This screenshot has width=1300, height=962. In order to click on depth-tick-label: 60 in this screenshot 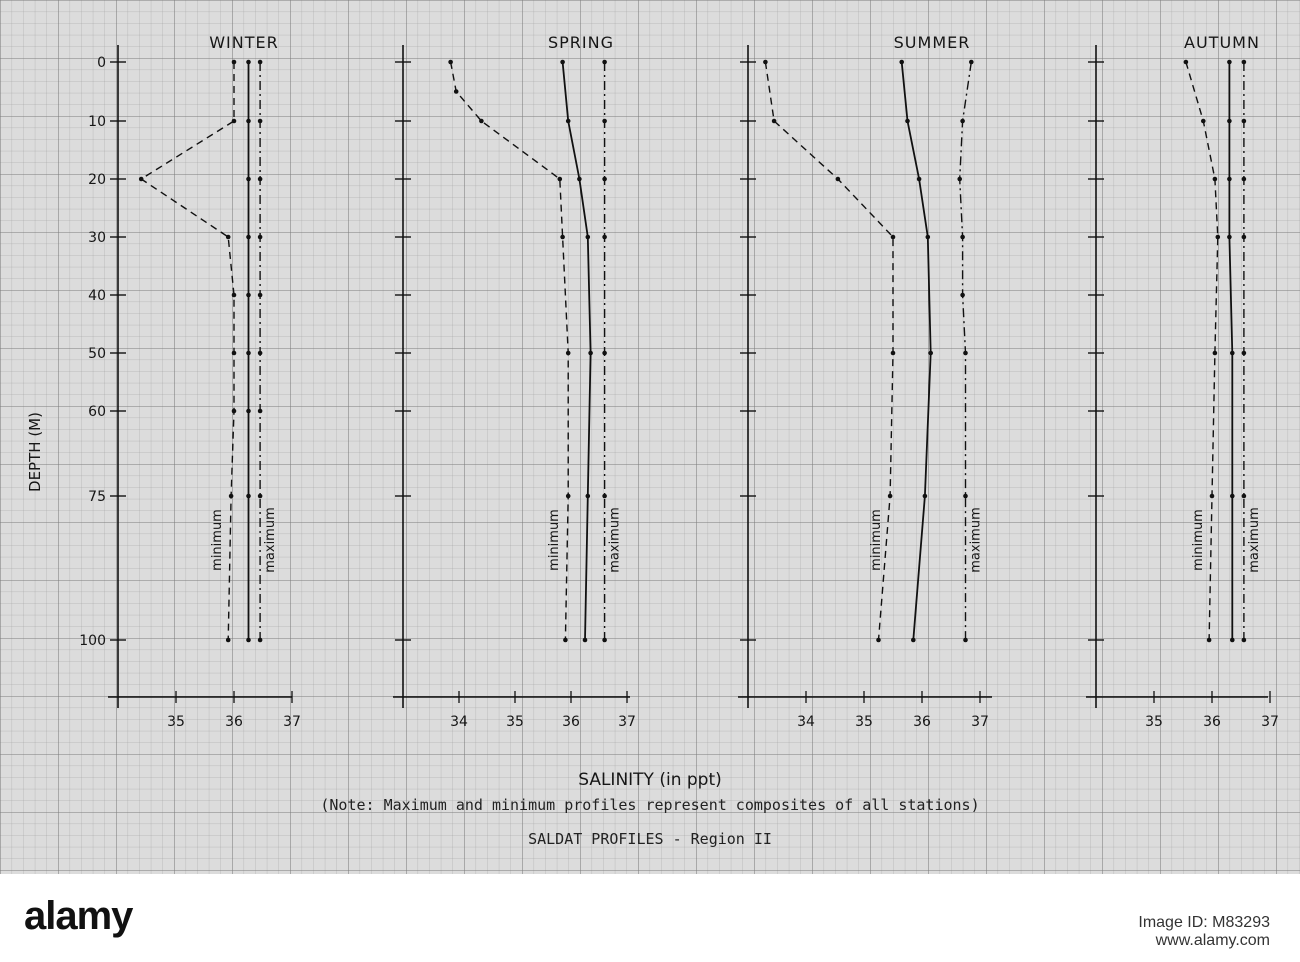, I will do `click(97, 412)`.